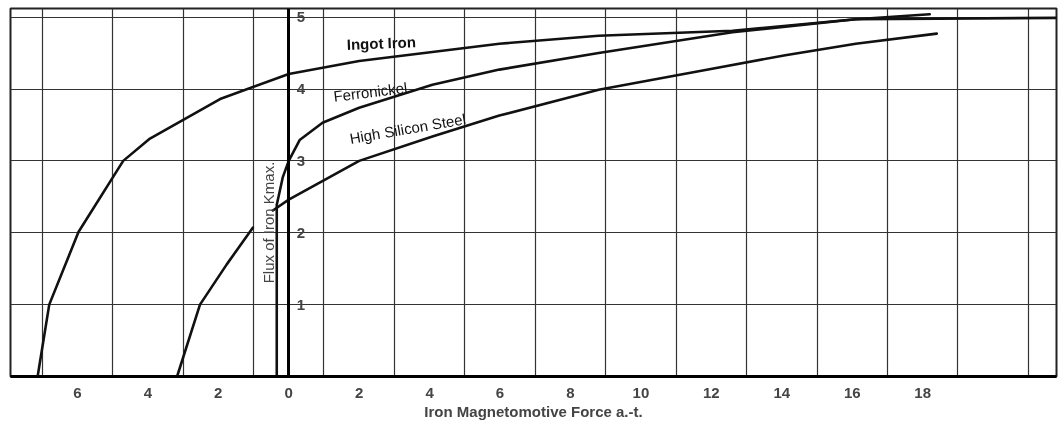  What do you see at coordinates (852, 392) in the screenshot?
I see `x-tick-label: 16` at bounding box center [852, 392].